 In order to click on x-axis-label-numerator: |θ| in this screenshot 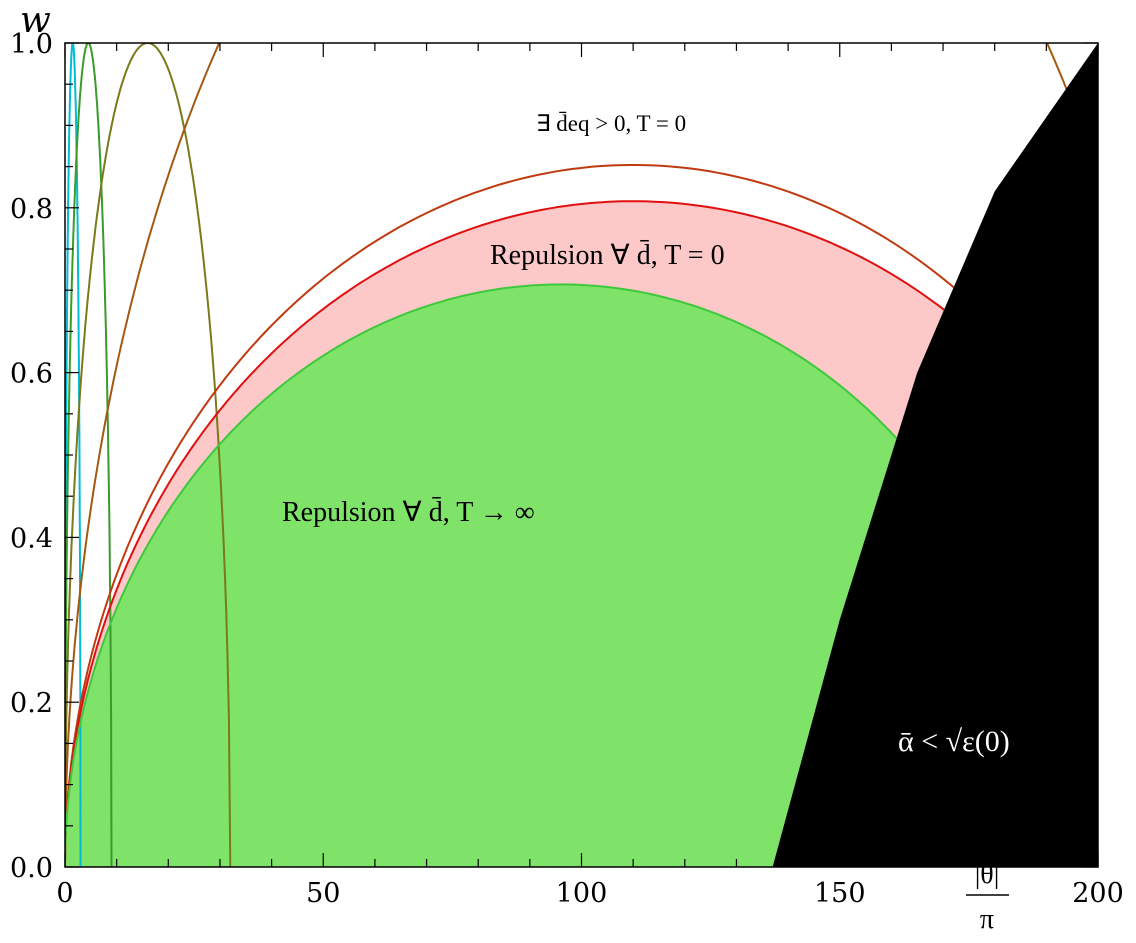, I will do `click(987, 874)`.